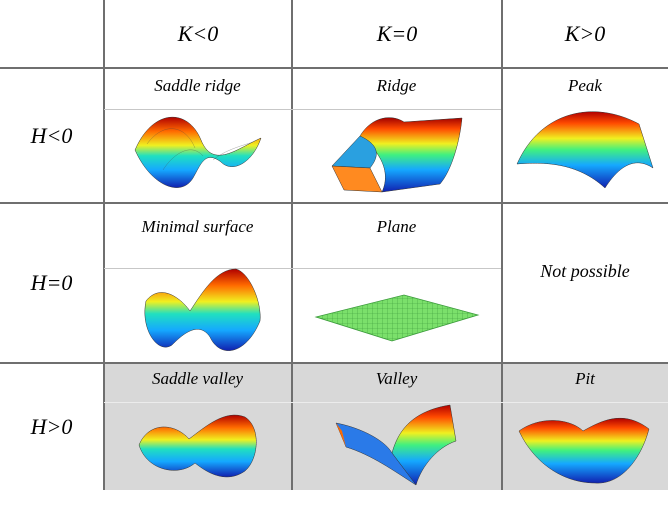  I want to click on cell-valley: Valley, so click(396, 426).